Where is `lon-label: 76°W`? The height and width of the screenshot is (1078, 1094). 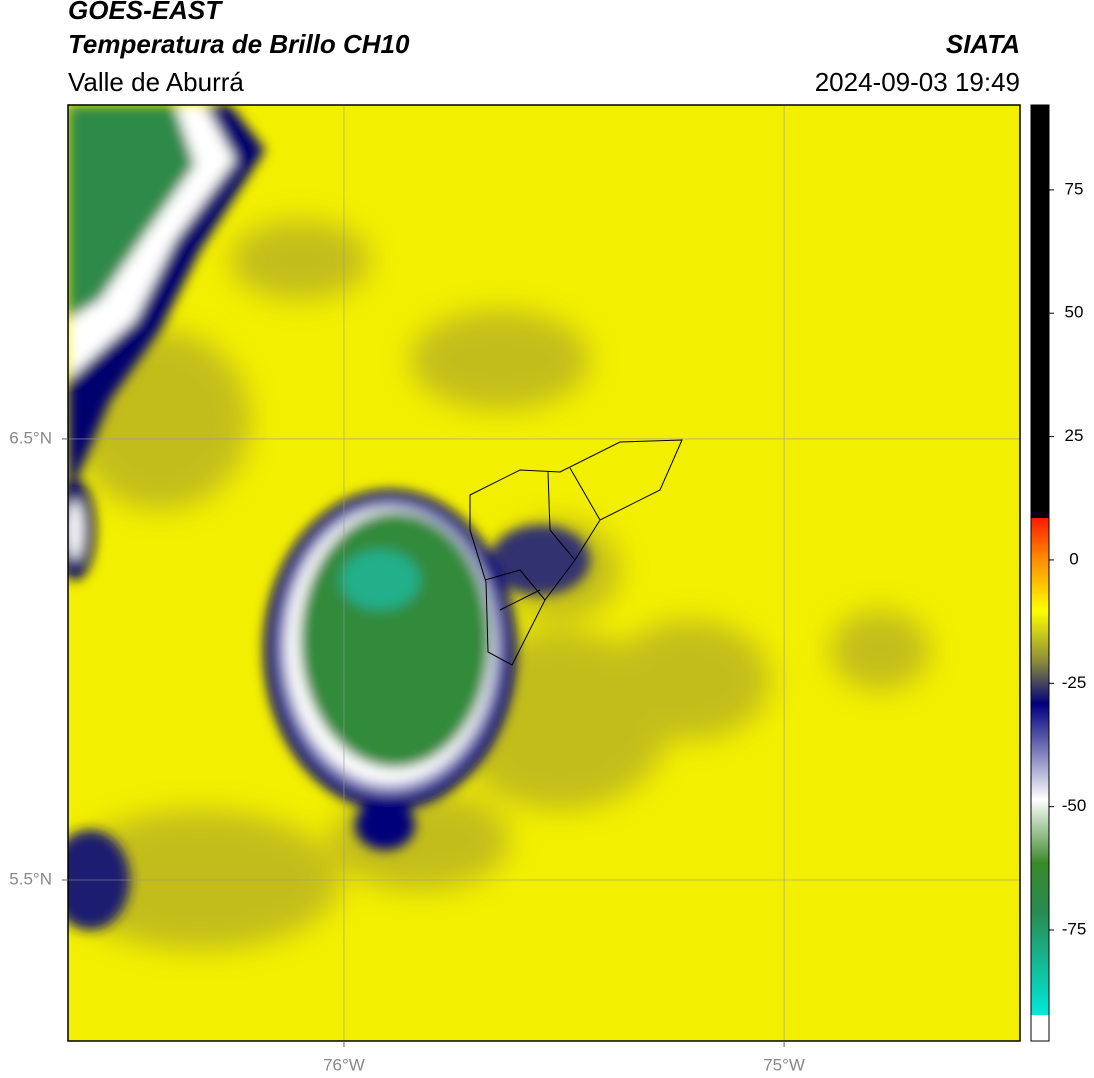
lon-label: 76°W is located at coordinates (344, 1064).